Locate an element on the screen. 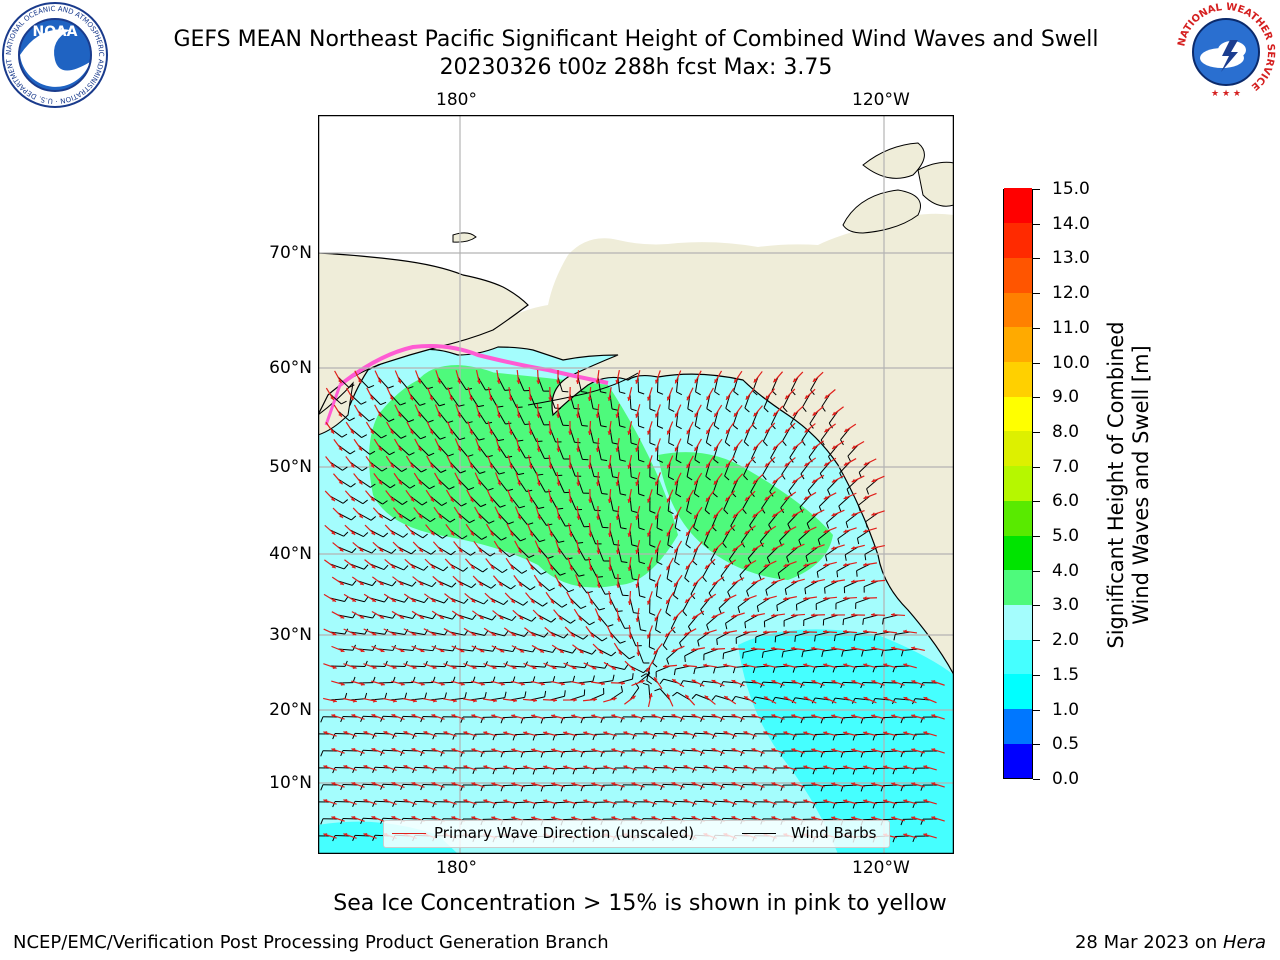 The width and height of the screenshot is (1280, 960). colorbar-tick-label: 0.0 is located at coordinates (1066, 779).